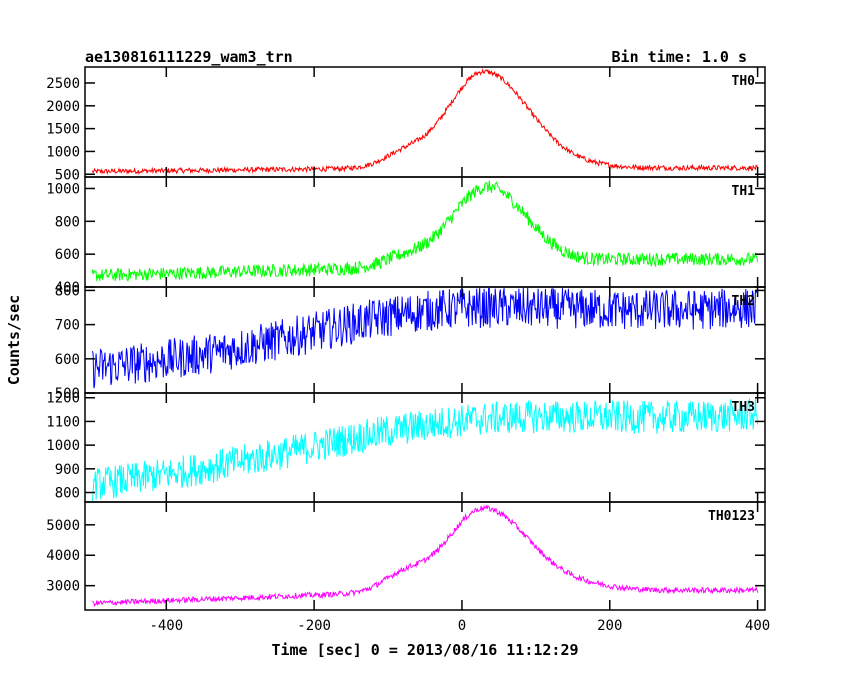  I want to click on panel-frame-th0123, so click(425, 556).